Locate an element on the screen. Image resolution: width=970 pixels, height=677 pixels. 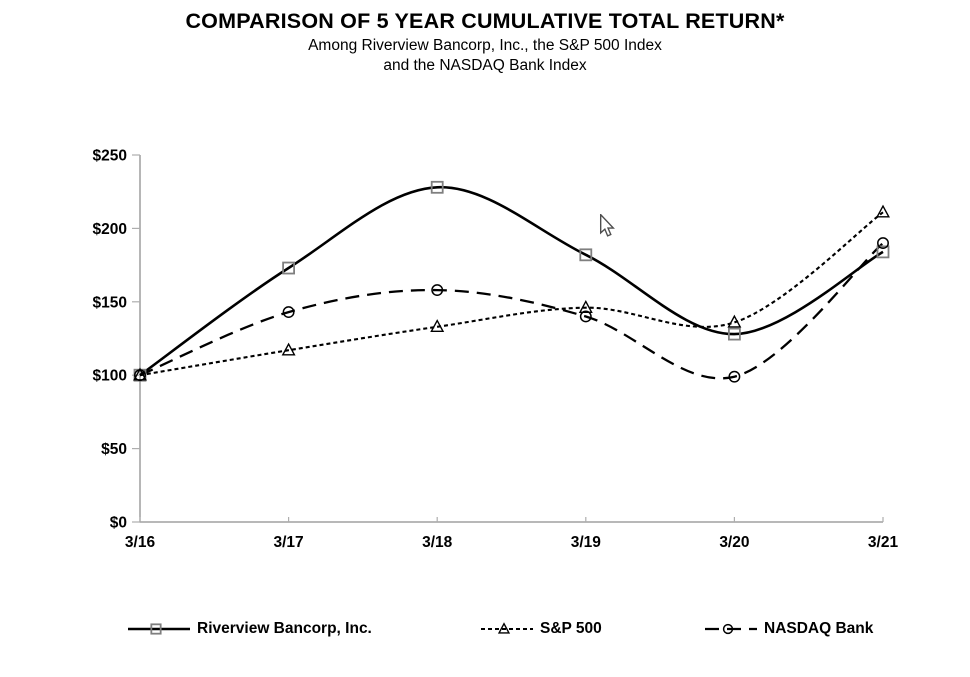
x-axis-tick-label: 3/19 is located at coordinates (586, 542).